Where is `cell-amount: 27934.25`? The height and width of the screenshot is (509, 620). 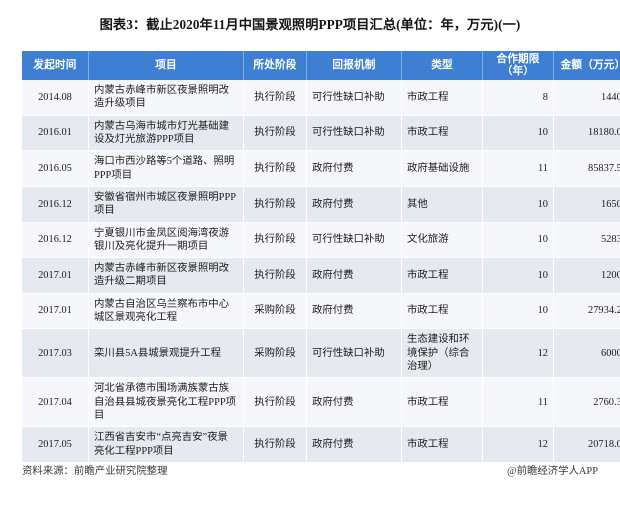 cell-amount: 27934.25 is located at coordinates (586, 311).